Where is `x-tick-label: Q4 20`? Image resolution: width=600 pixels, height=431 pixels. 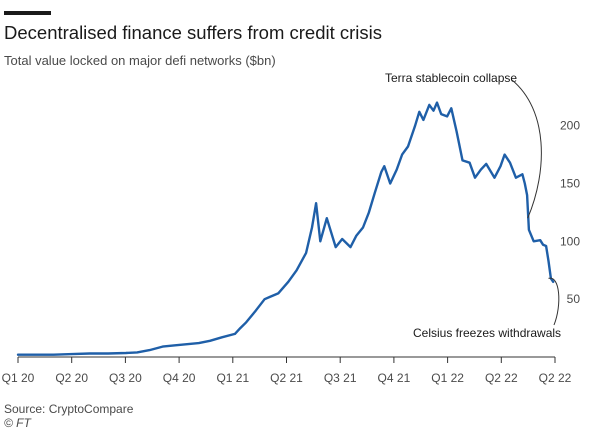
x-tick-label: Q4 20 is located at coordinates (179, 378).